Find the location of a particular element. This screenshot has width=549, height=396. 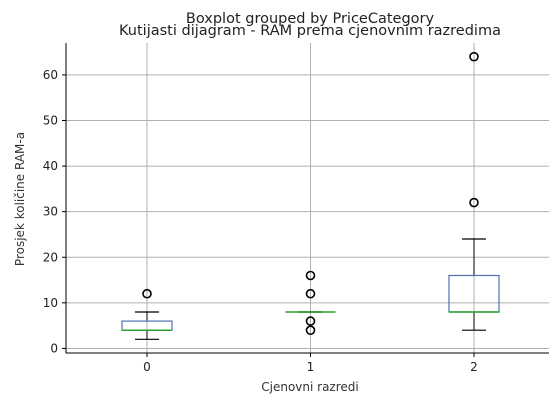

y-tick-label: 0 is located at coordinates (54, 348).